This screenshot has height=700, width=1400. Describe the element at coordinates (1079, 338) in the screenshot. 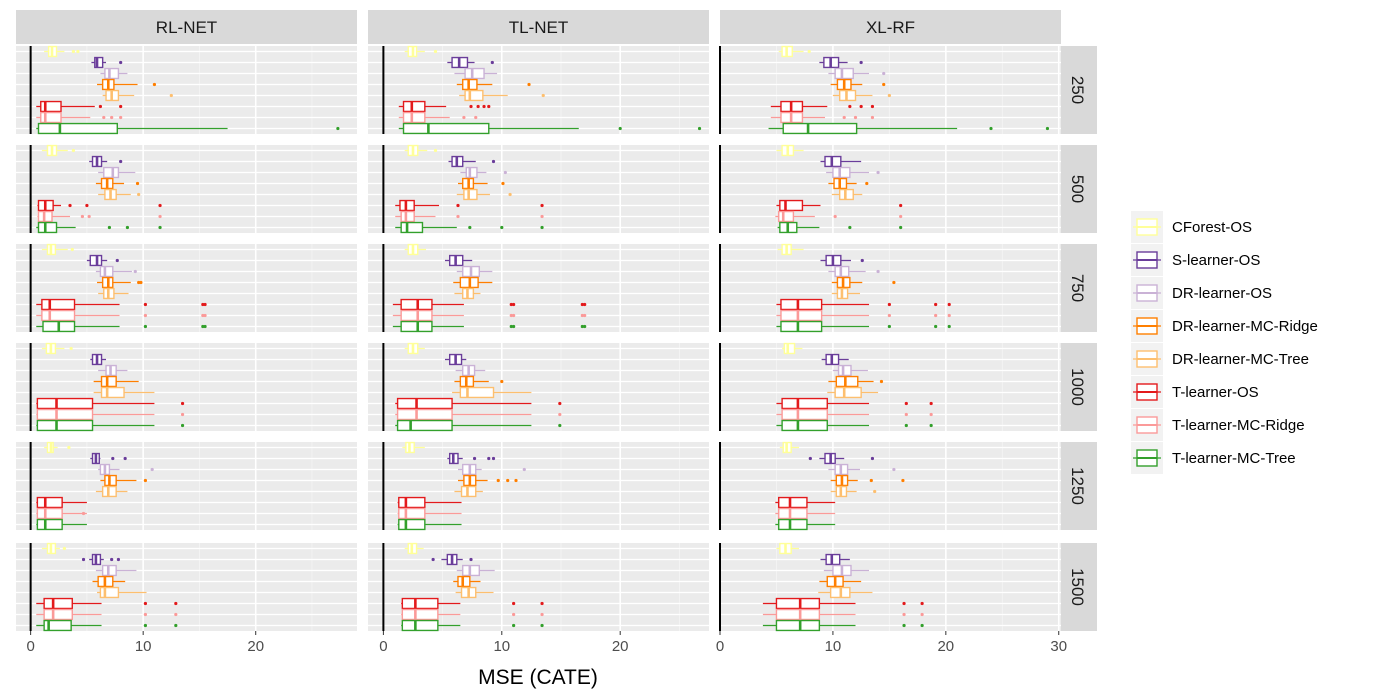

I see `row-facet-strips: 250 500 750 1000 1250 1500` at that location.